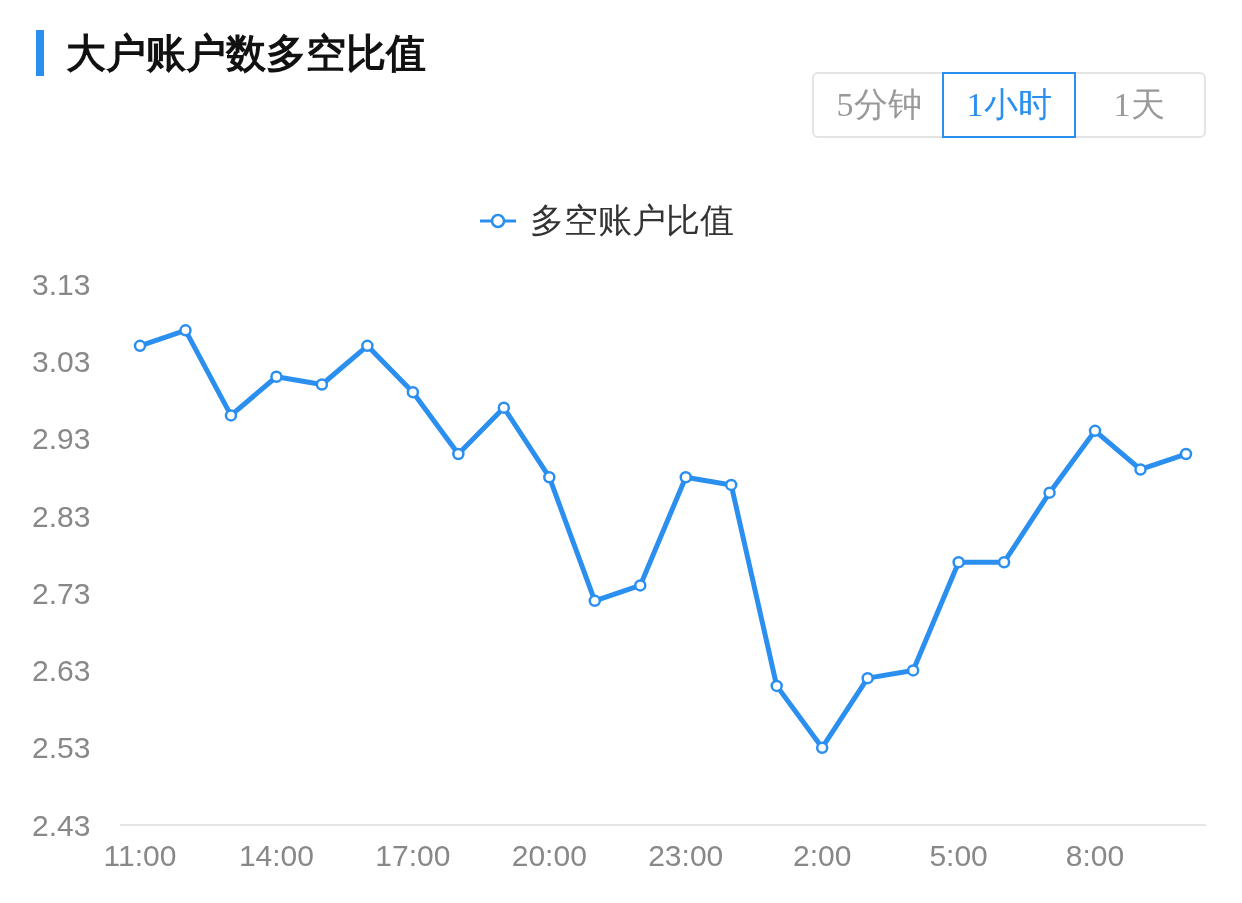 This screenshot has width=1242, height=903. I want to click on y-tick-label: 2.83, so click(61, 516).